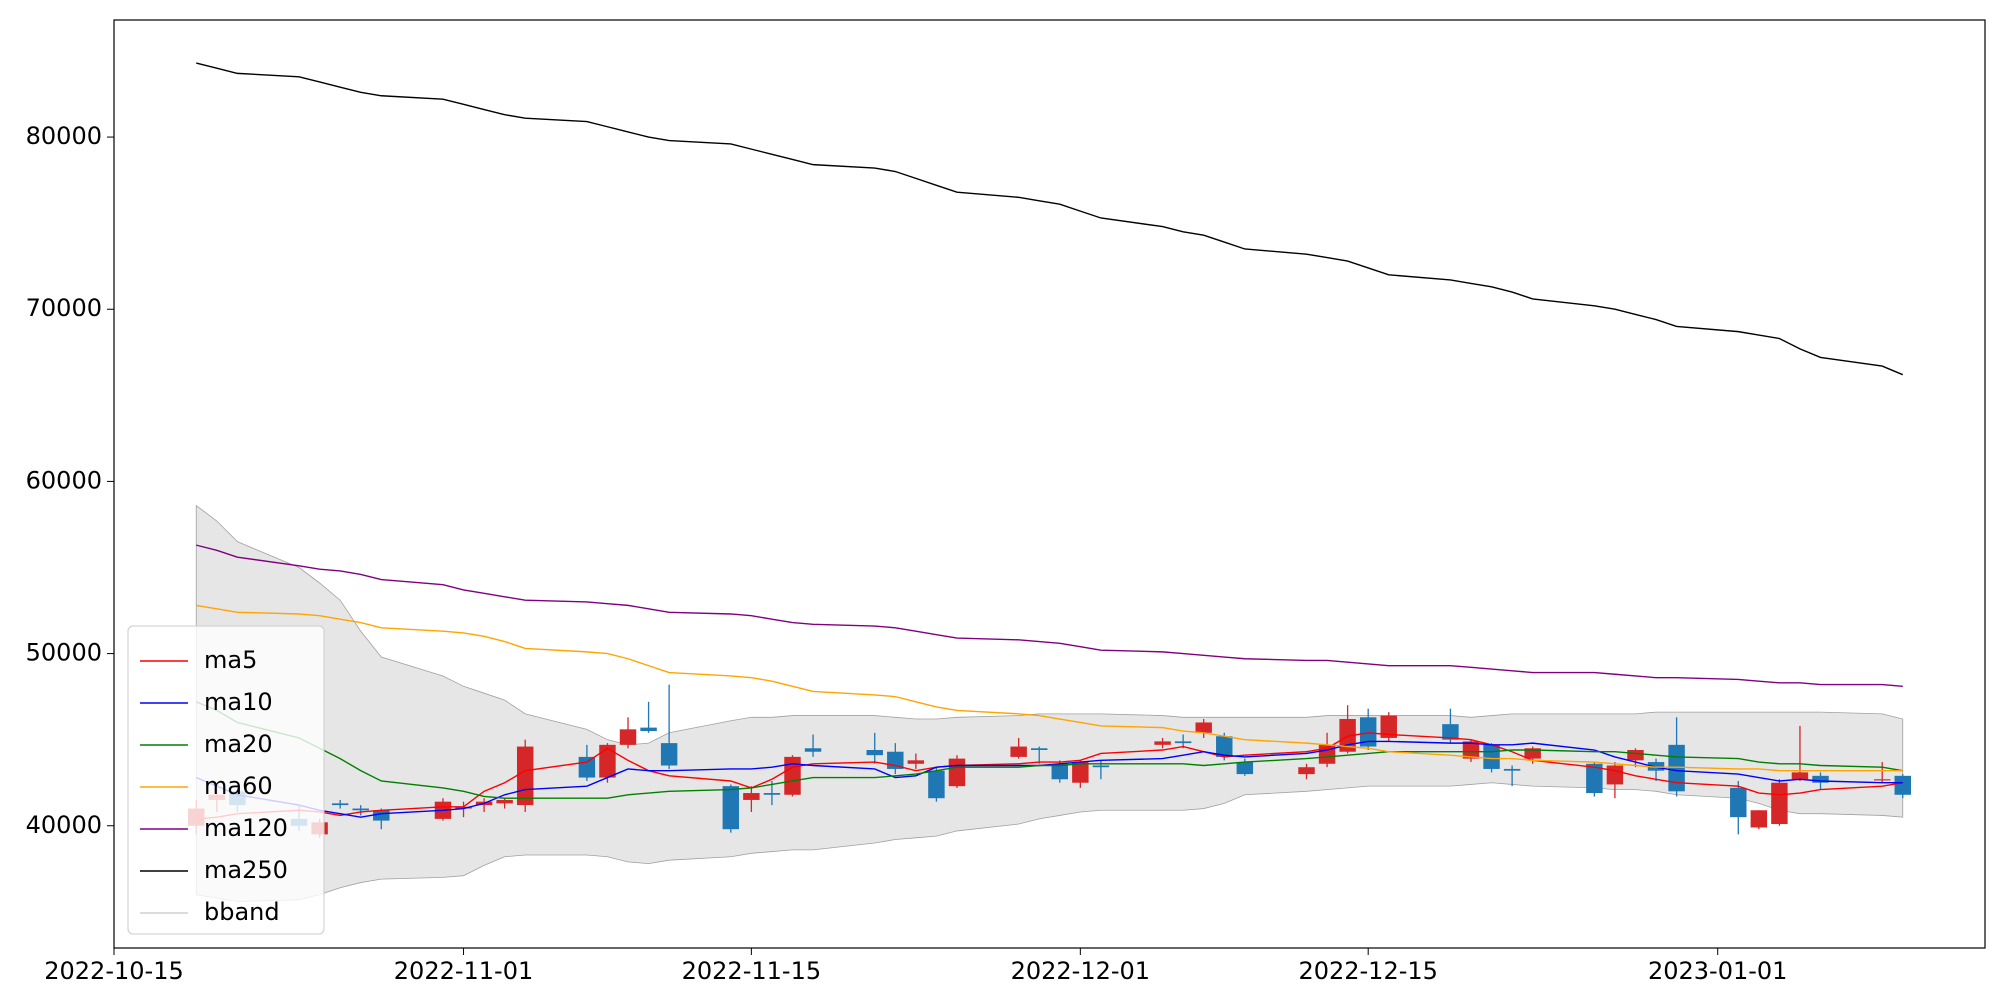  What do you see at coordinates (238, 744) in the screenshot?
I see `legend-label: ma20` at bounding box center [238, 744].